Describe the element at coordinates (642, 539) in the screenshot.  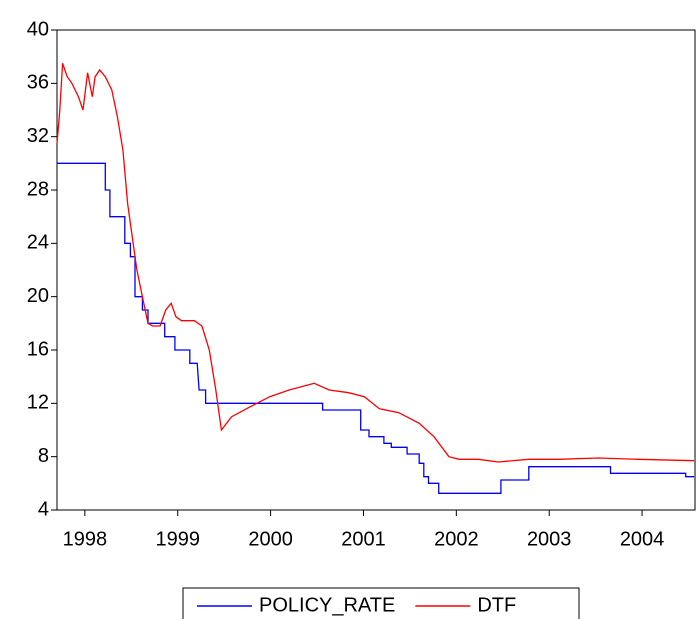
I see `x-tick-label: 2004` at that location.